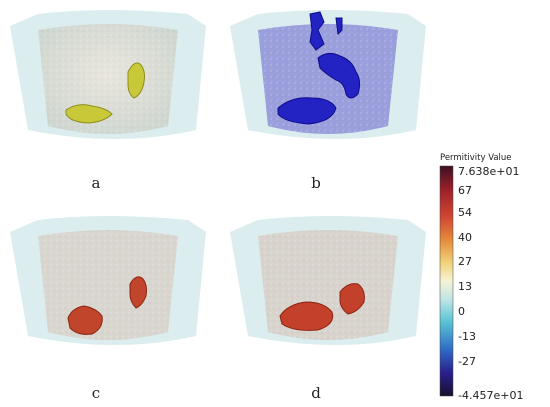 This screenshot has height=407, width=550. Describe the element at coordinates (352, 299) in the screenshot. I see `panel-d-blob-right` at that location.